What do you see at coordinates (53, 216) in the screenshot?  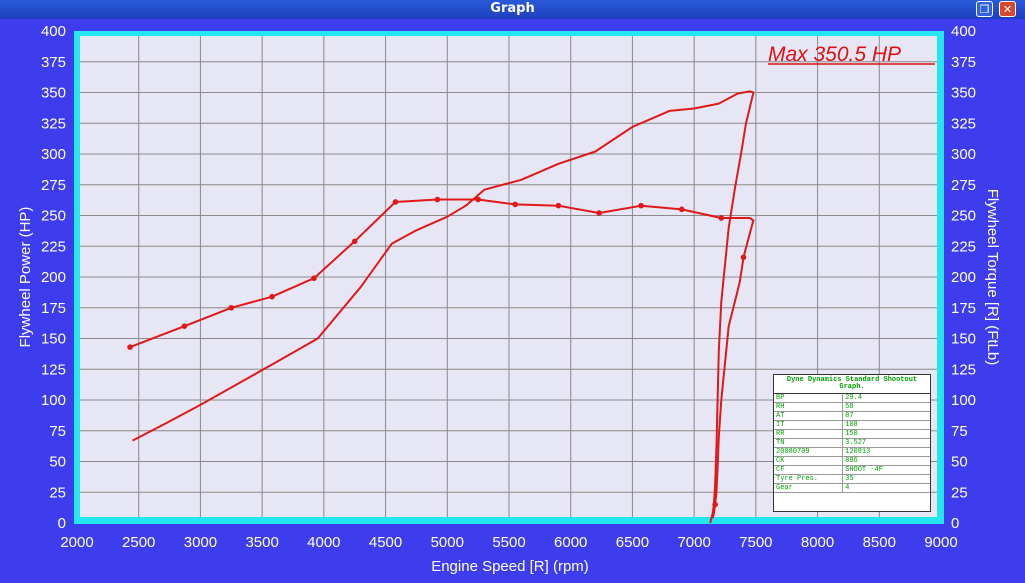 I see `y-tick-label: 250` at bounding box center [53, 216].